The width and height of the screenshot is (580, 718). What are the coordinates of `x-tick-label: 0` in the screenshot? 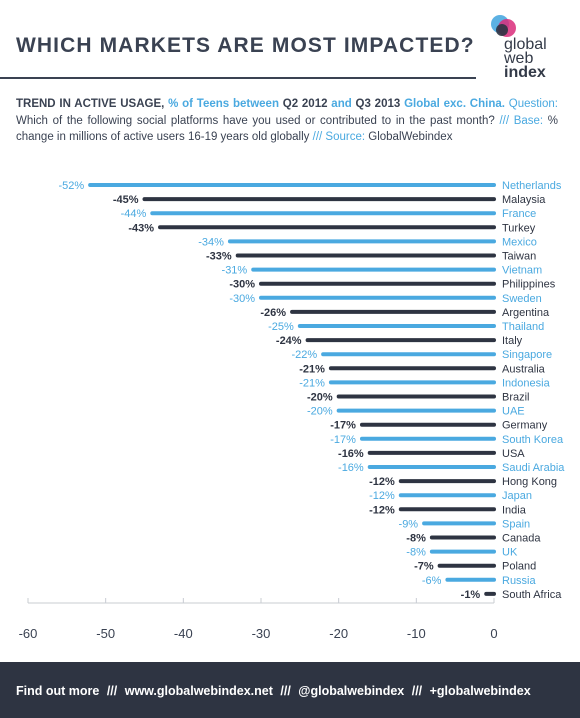 It's located at (493, 633).